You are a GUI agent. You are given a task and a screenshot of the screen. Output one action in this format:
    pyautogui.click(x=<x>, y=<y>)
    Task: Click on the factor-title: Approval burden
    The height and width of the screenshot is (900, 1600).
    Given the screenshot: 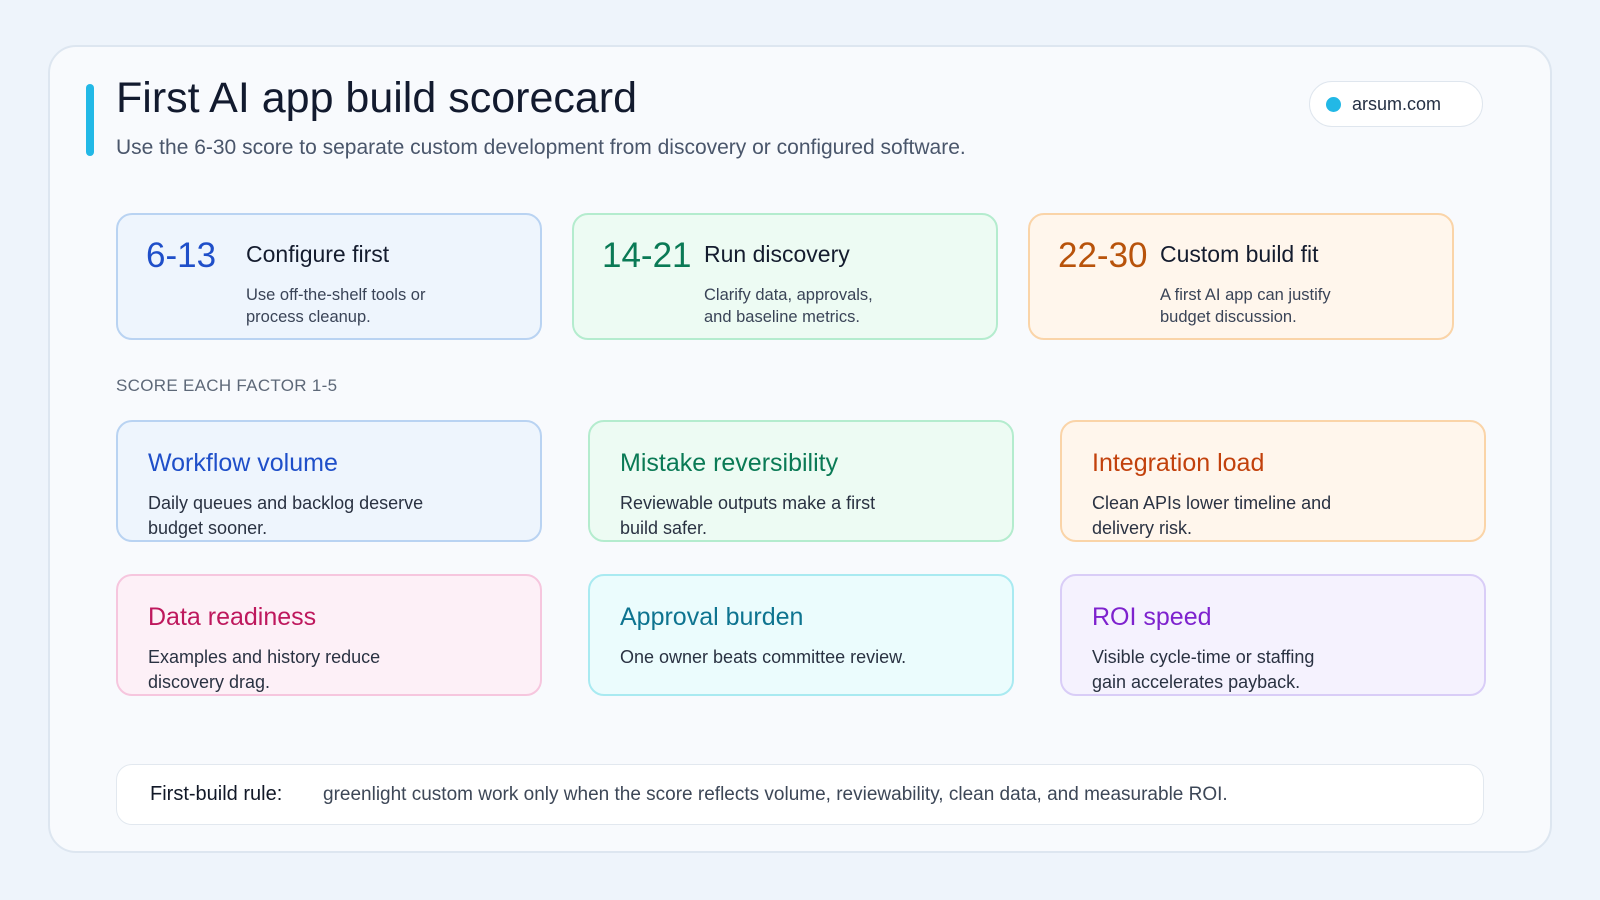 What is the action you would take?
    pyautogui.click(x=712, y=617)
    